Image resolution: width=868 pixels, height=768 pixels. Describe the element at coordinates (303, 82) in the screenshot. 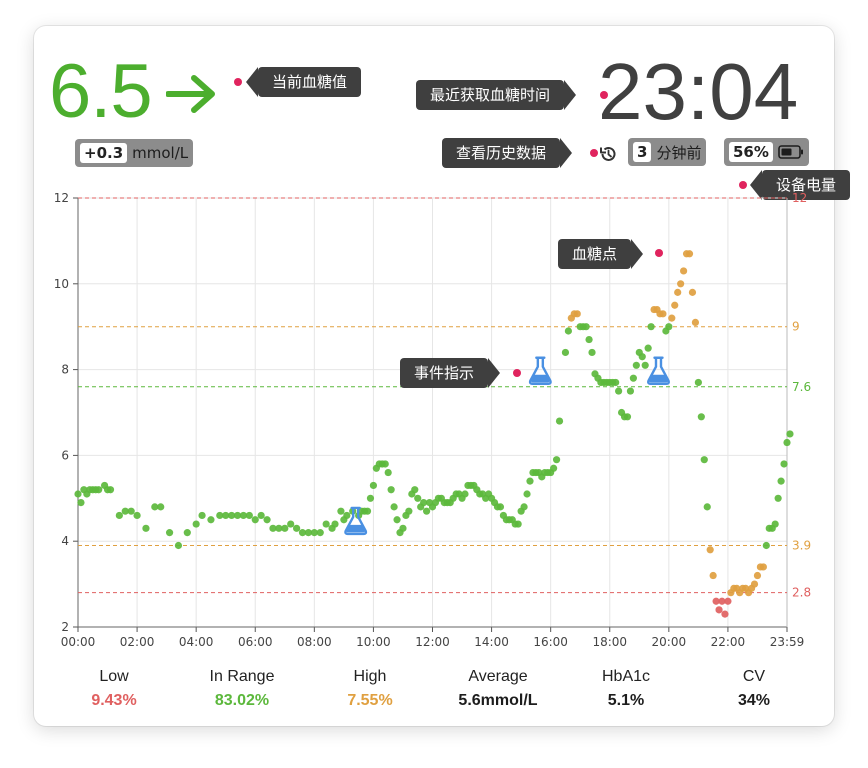

I see `callout-current-glucose: 当前血糖值` at that location.